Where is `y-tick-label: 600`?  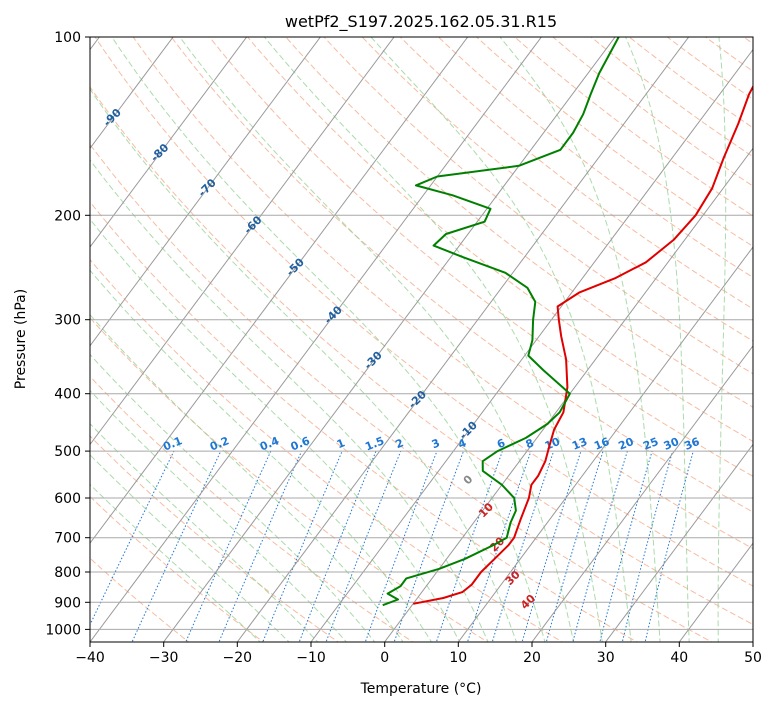
y-tick-label: 600 is located at coordinates (67, 499).